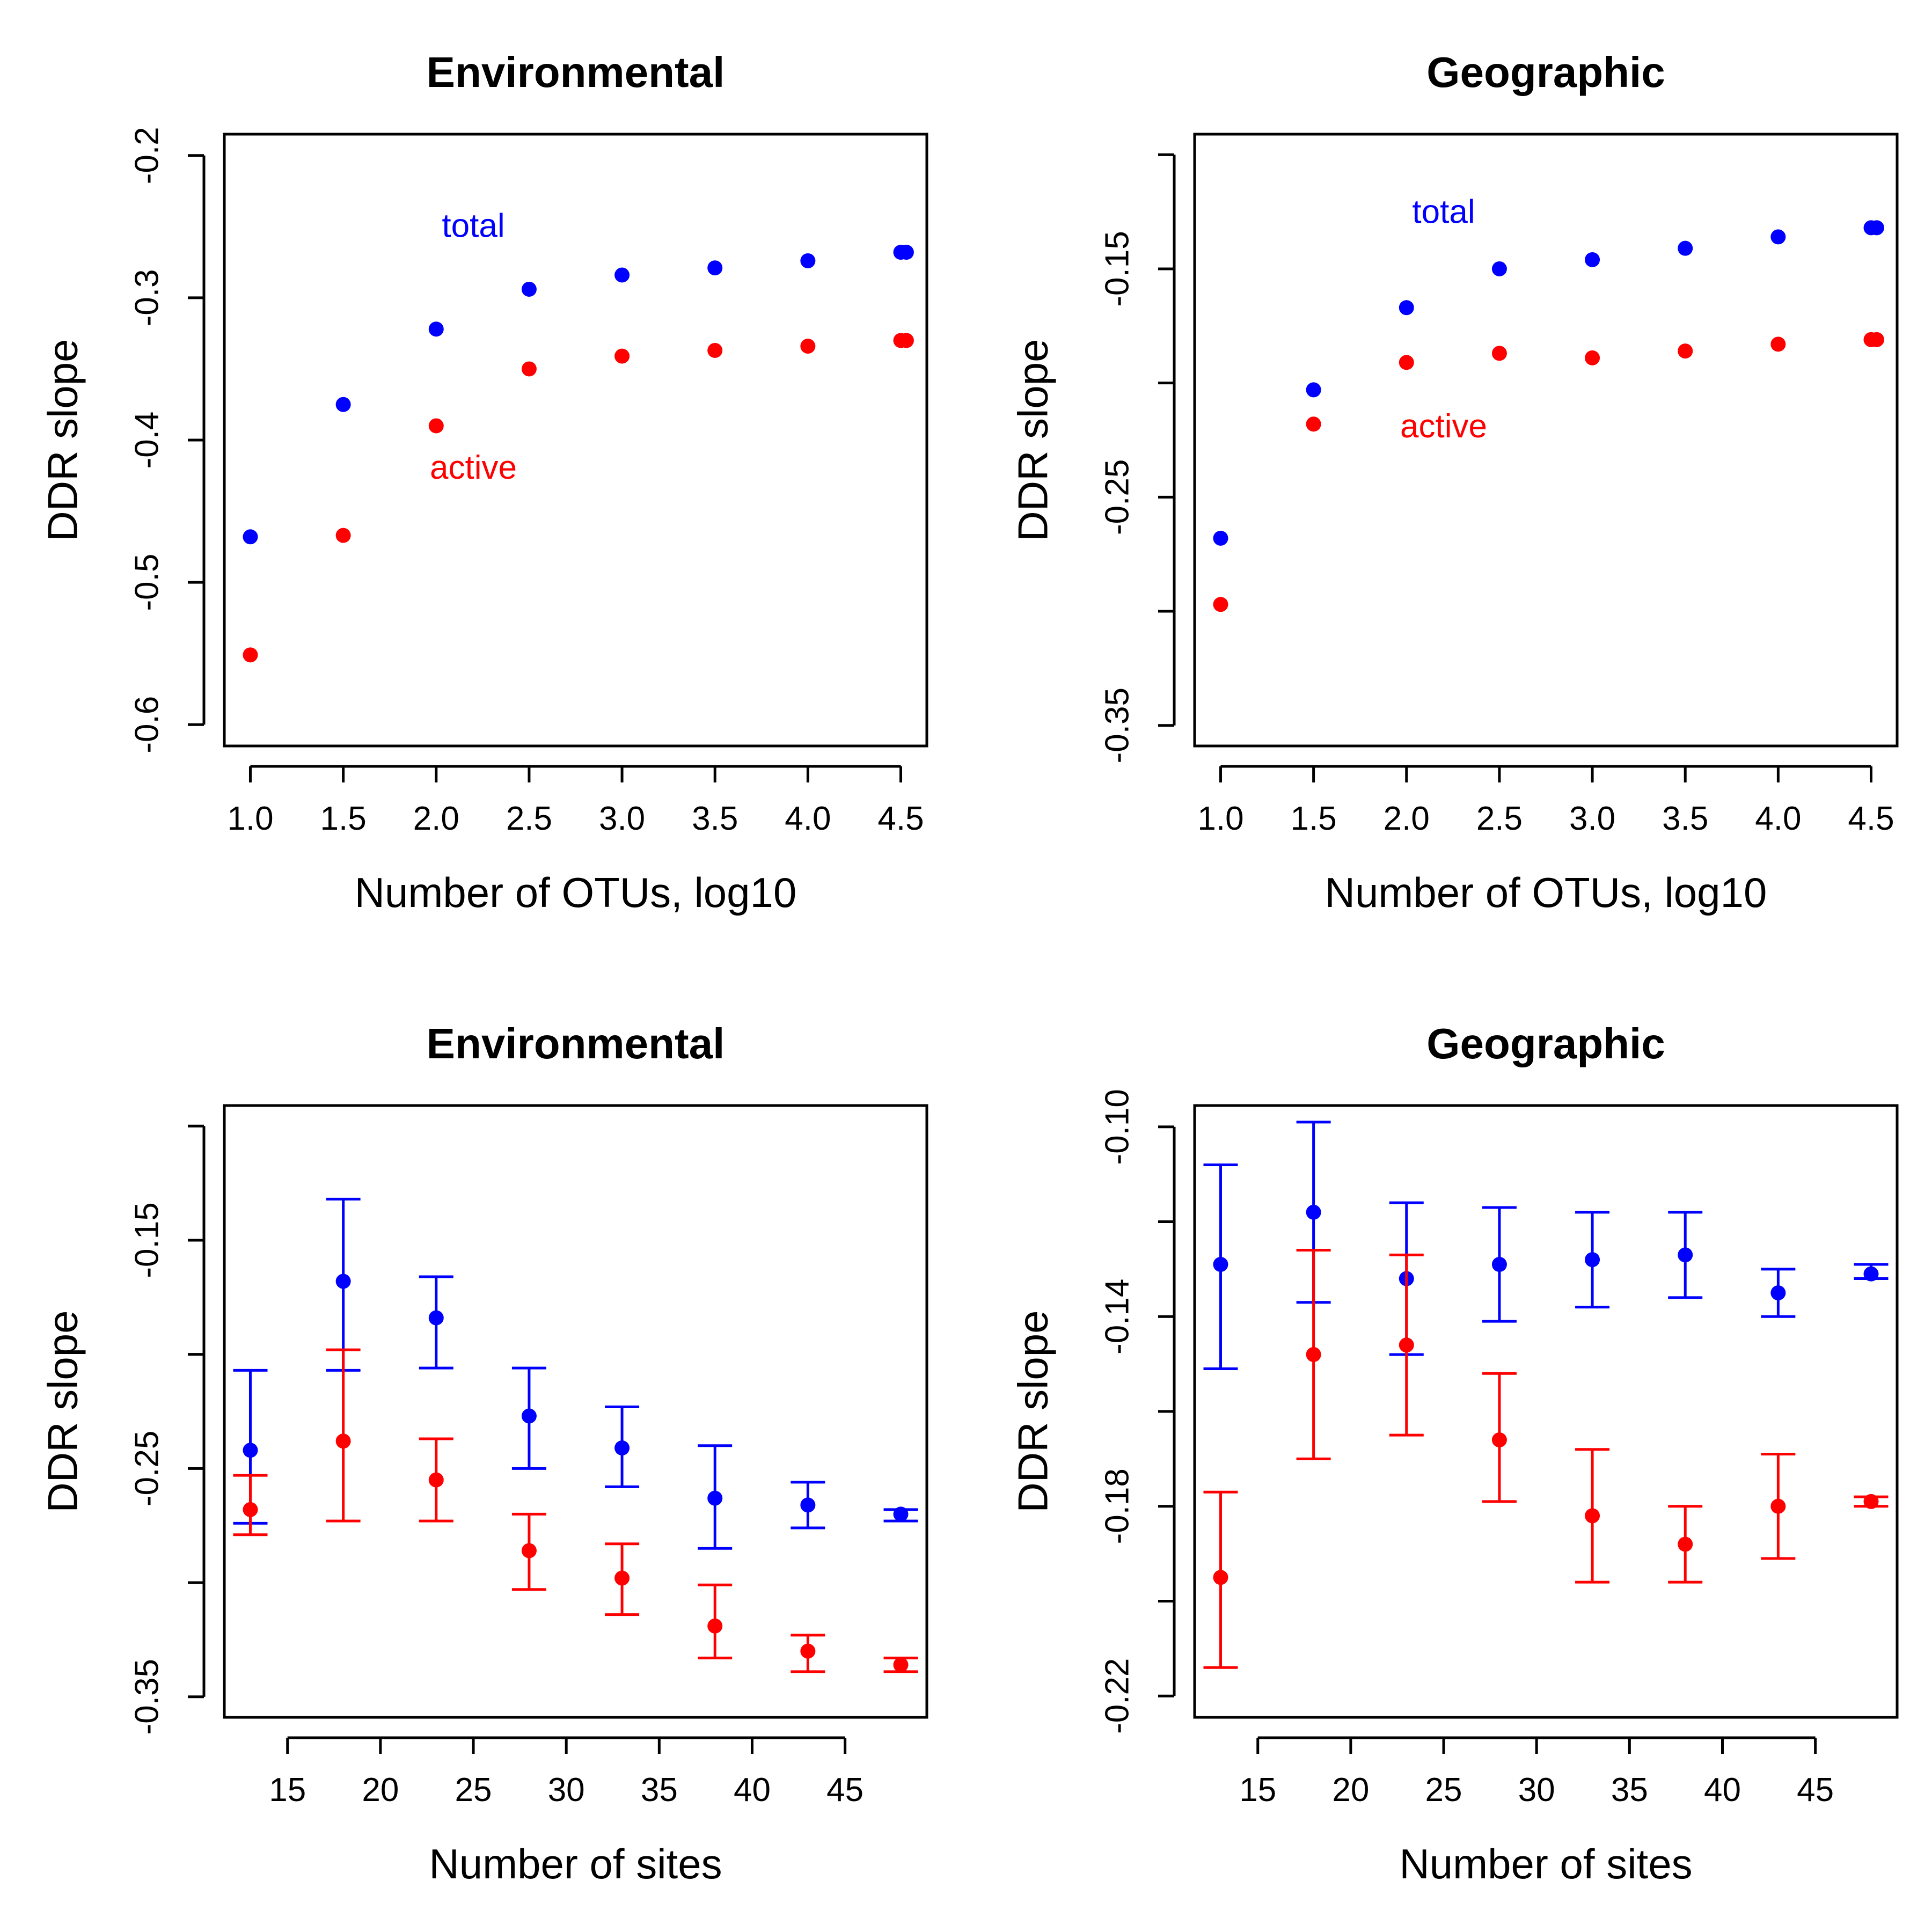  What do you see at coordinates (1117, 1696) in the screenshot?
I see `y-tick-label: -0.22` at bounding box center [1117, 1696].